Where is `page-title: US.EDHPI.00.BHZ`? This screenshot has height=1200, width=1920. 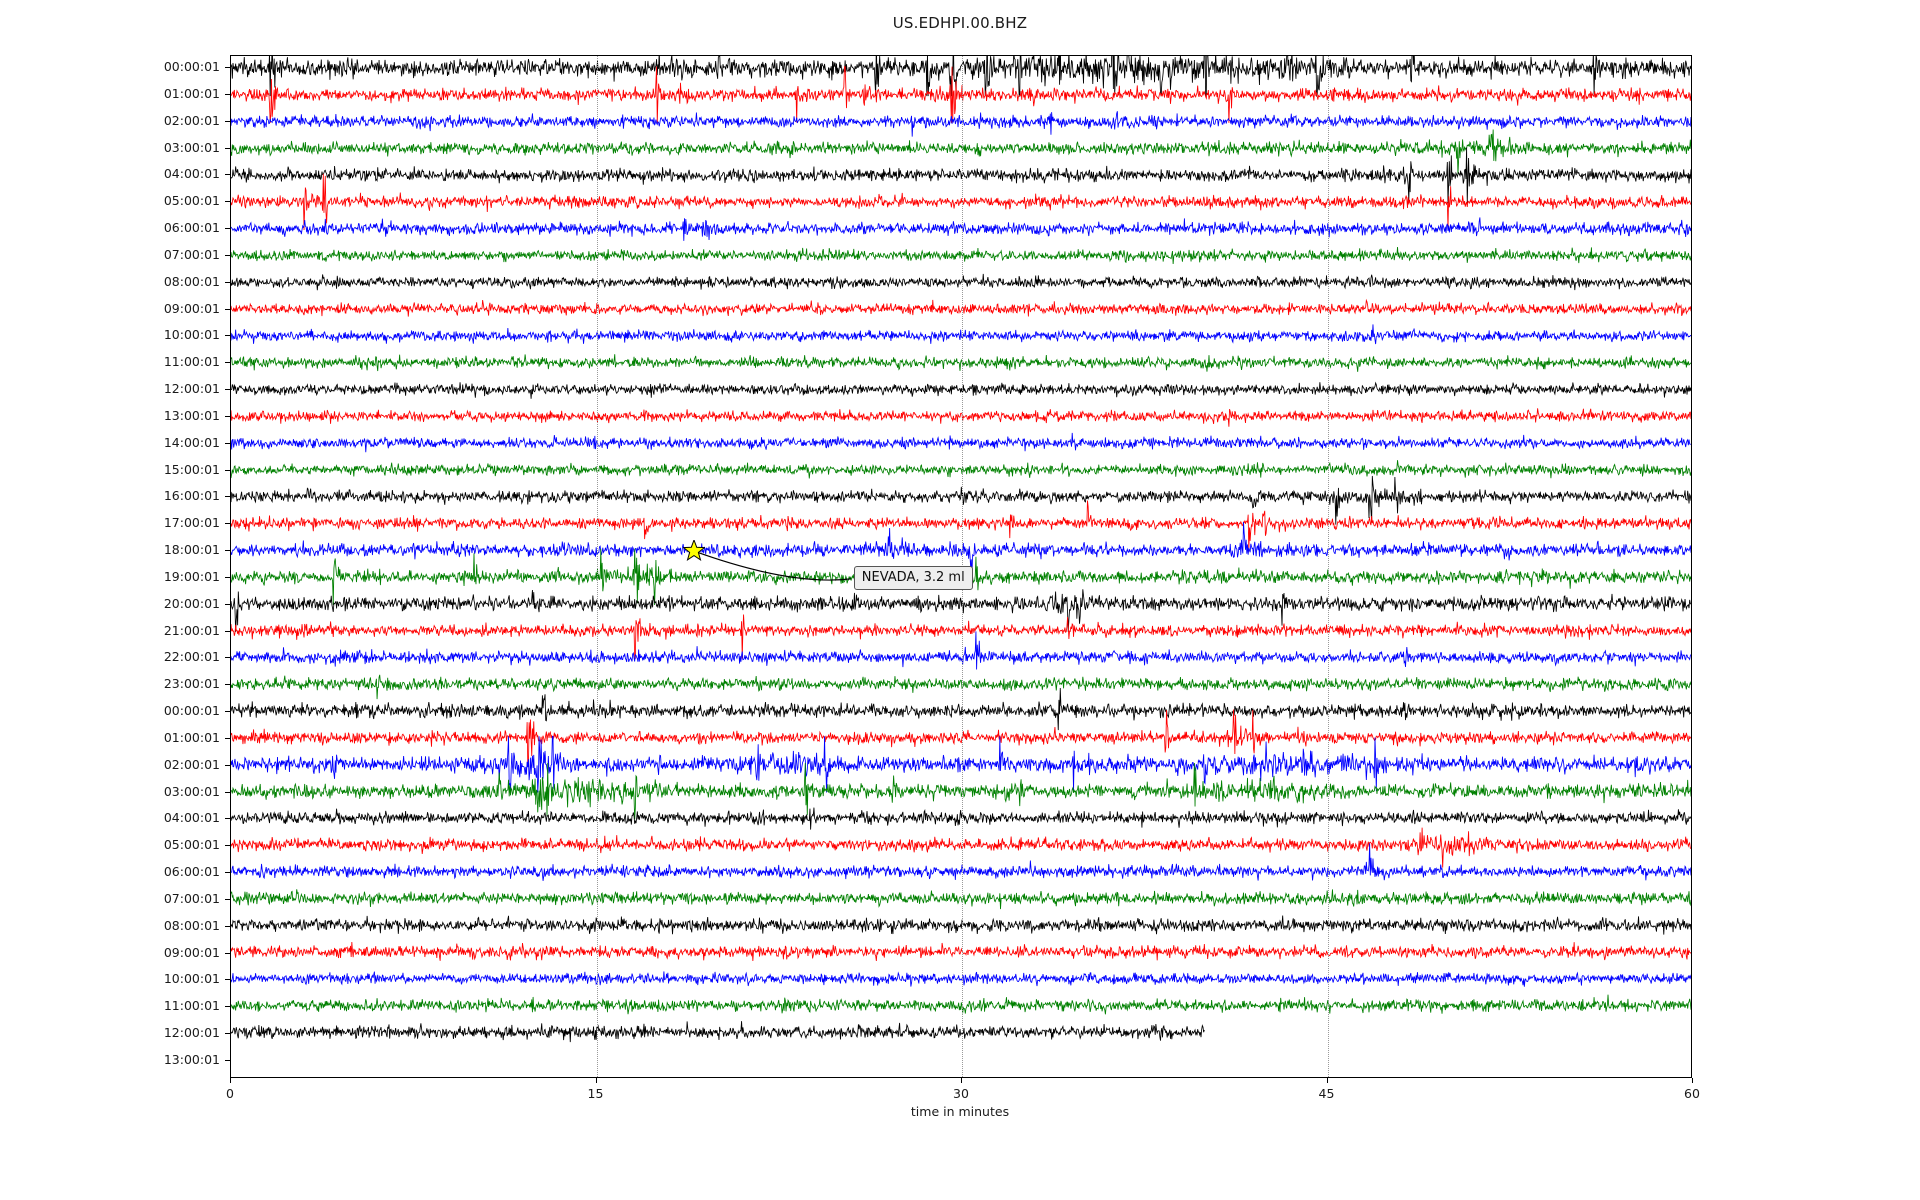 page-title: US.EDHPI.00.BHZ is located at coordinates (960, 23).